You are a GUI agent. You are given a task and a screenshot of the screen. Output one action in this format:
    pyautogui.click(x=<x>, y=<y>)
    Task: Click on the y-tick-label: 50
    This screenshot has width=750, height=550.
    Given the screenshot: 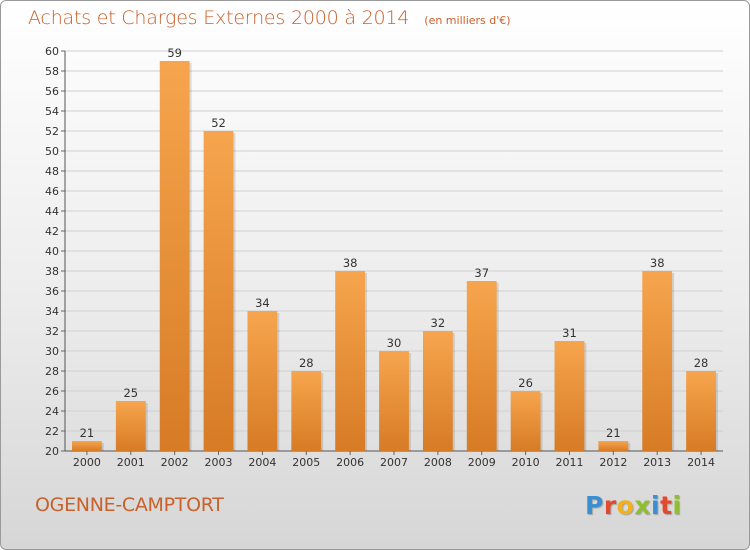 What is the action you would take?
    pyautogui.click(x=52, y=151)
    